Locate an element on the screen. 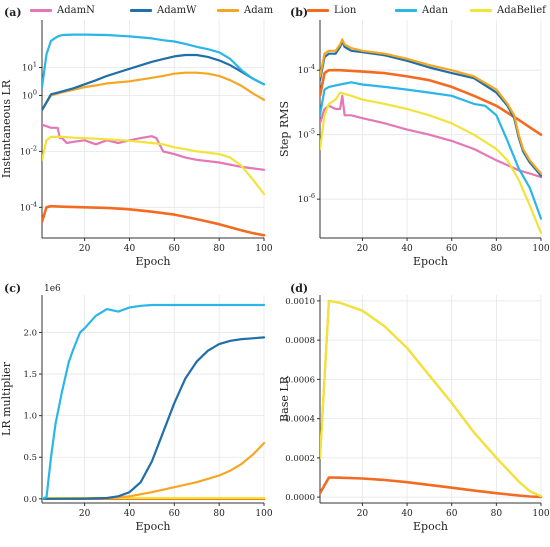  y-tick-label: 10⁰ is located at coordinates (29, 94).